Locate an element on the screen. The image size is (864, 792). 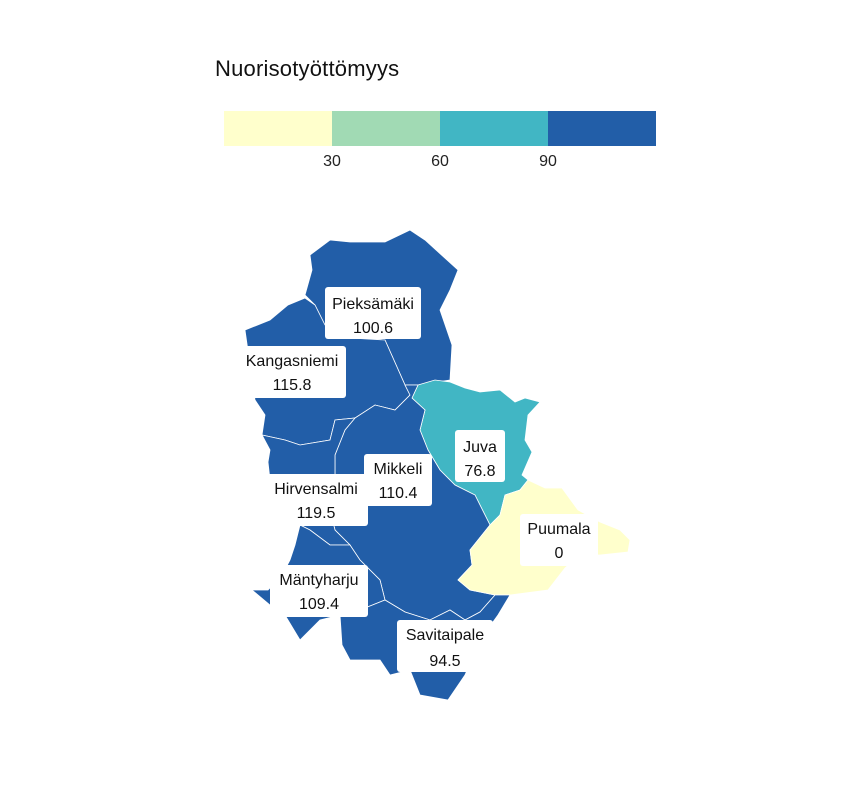
label-mikkeli-value: 110.4 is located at coordinates (398, 493).